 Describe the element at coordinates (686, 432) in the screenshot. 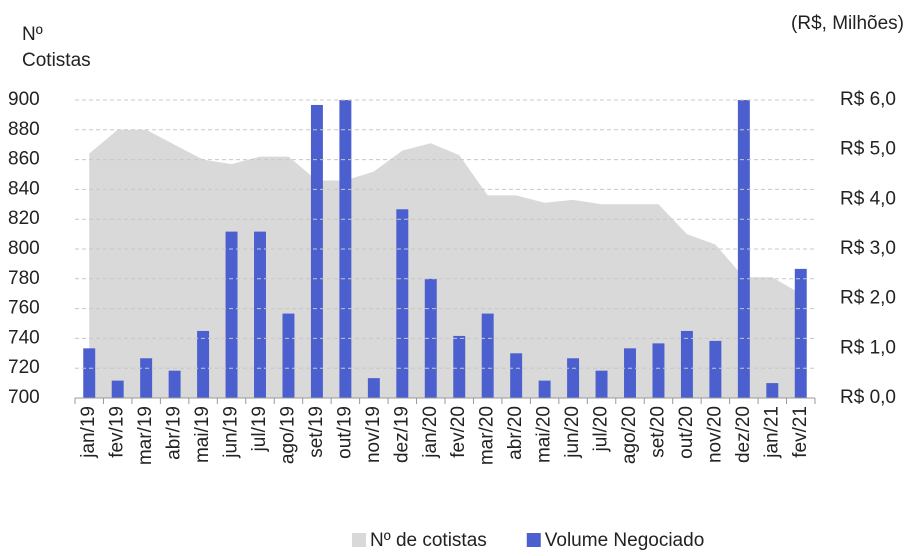

I see `x-tick-label: out/20` at that location.